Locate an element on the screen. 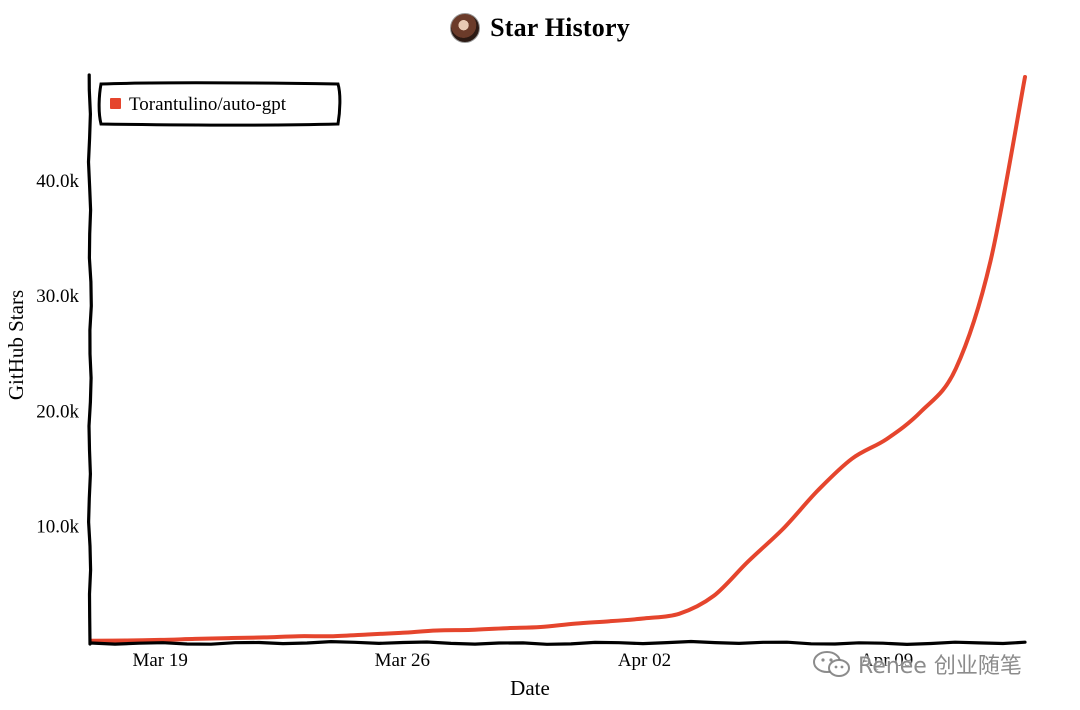 The width and height of the screenshot is (1080, 710). y-axis-line is located at coordinates (89, 359).